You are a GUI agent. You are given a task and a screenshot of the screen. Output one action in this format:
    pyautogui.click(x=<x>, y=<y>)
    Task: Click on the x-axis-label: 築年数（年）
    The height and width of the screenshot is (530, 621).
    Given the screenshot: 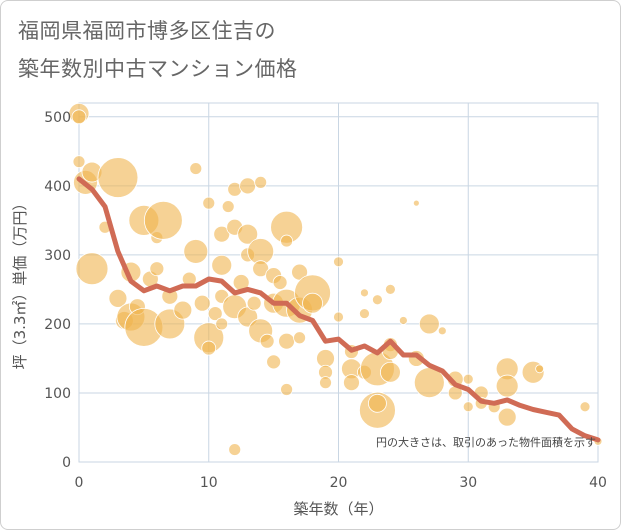 What is the action you would take?
    pyautogui.click(x=338, y=509)
    